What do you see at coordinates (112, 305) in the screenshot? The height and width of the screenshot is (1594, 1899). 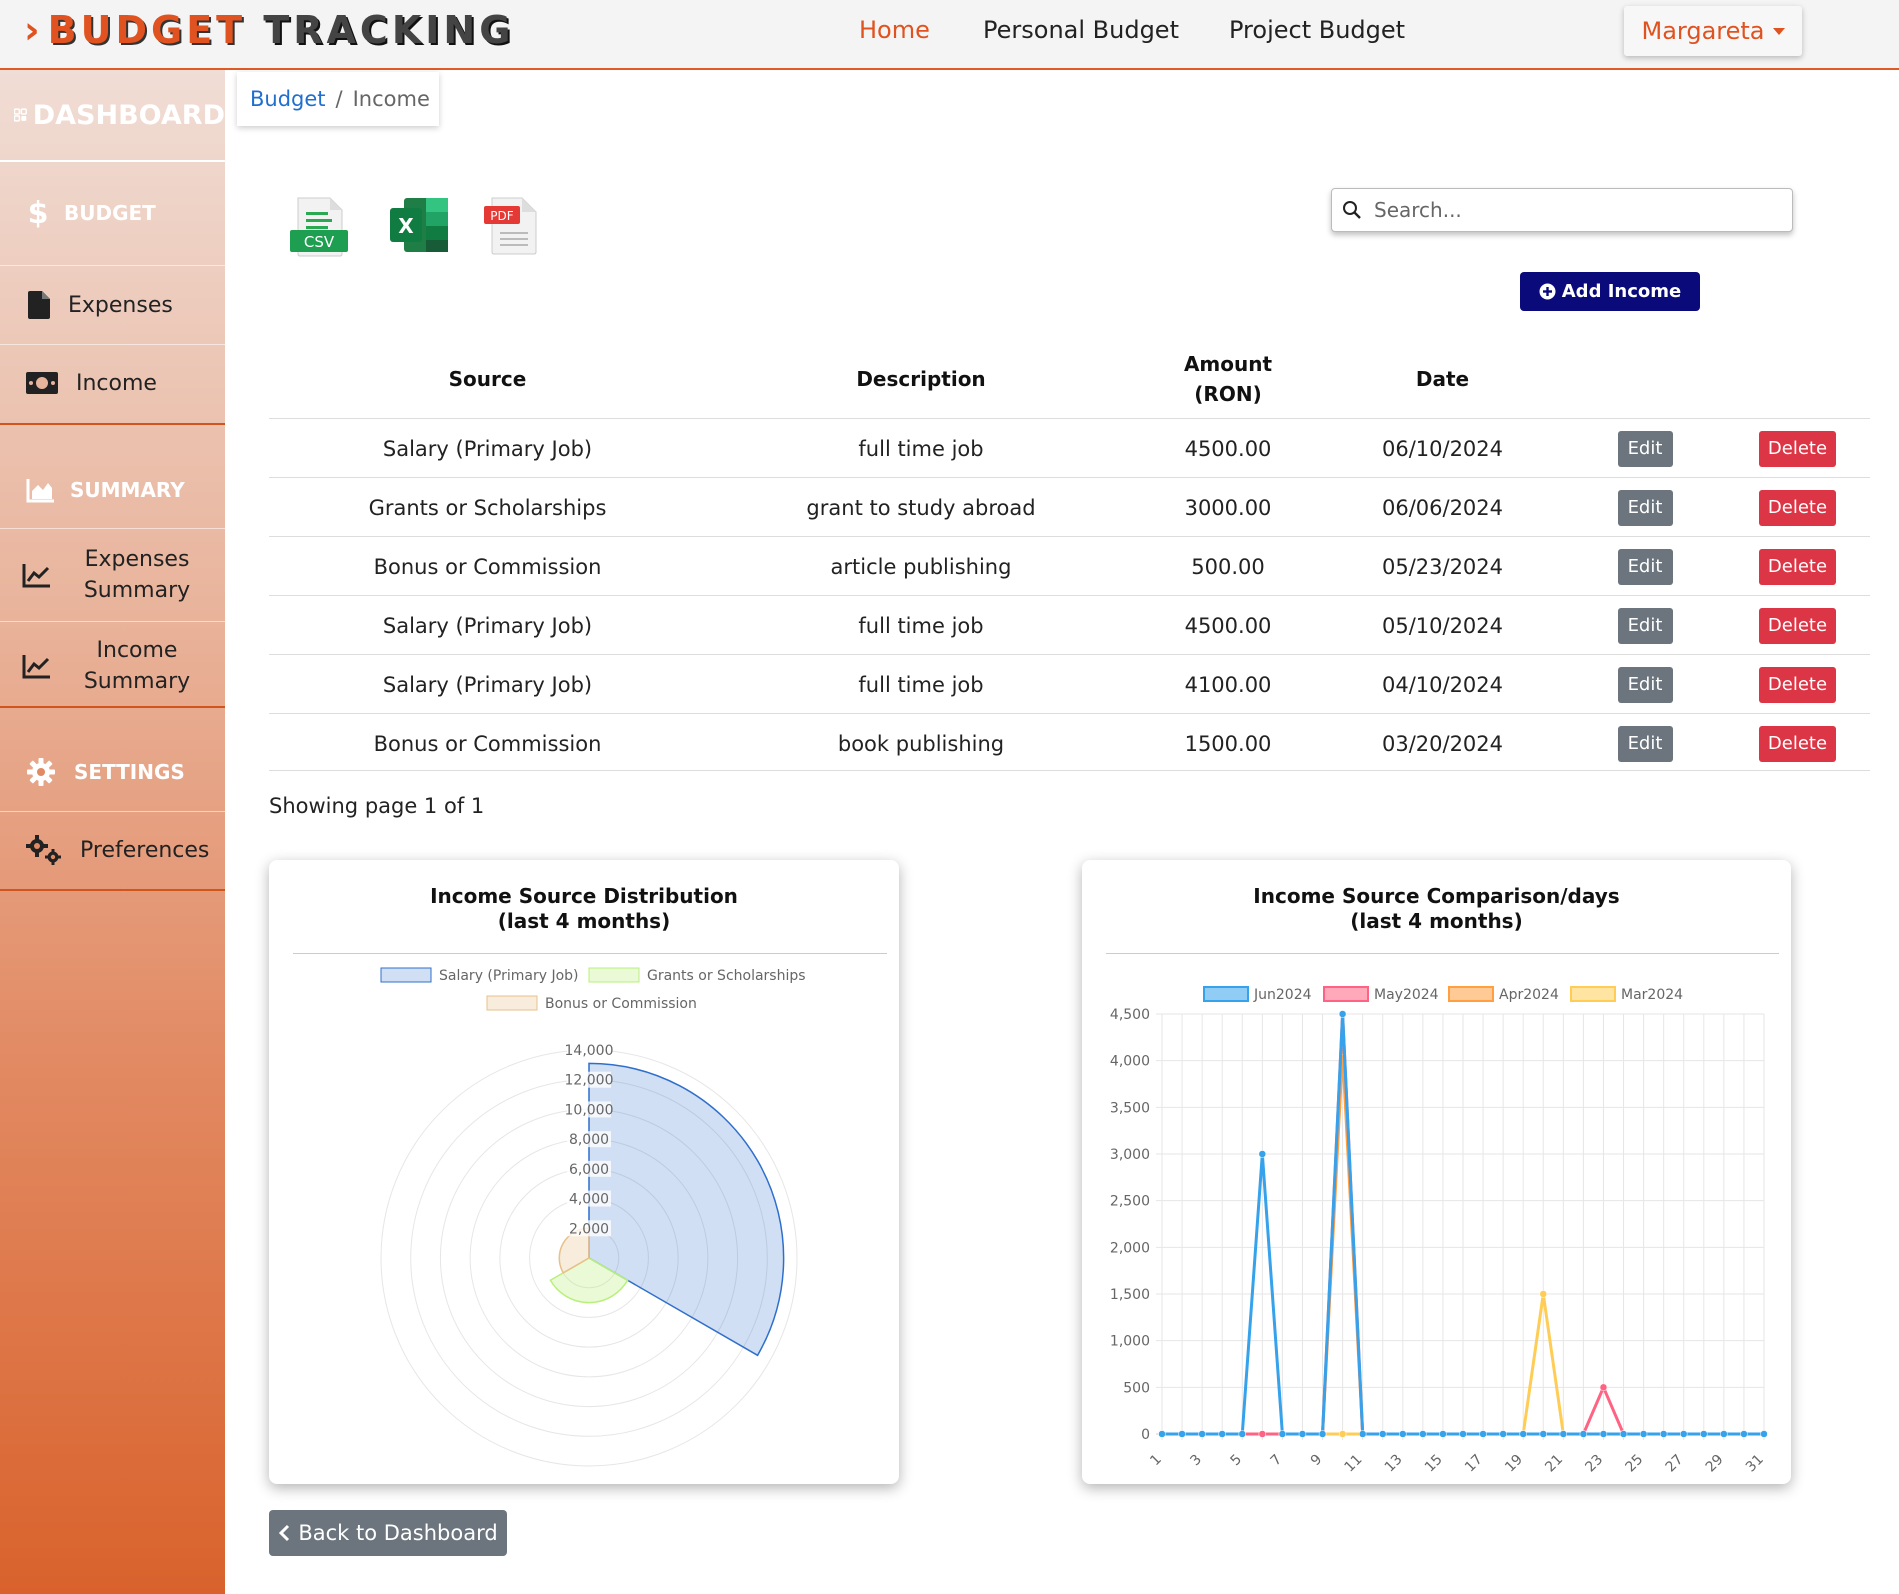 I see `sidebar-item-expenses: Expenses` at bounding box center [112, 305].